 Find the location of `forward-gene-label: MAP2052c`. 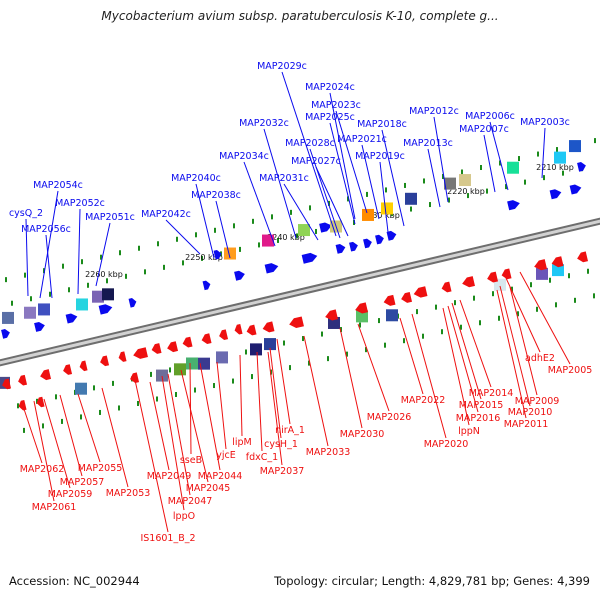

forward-gene-label: MAP2052c is located at coordinates (80, 203).